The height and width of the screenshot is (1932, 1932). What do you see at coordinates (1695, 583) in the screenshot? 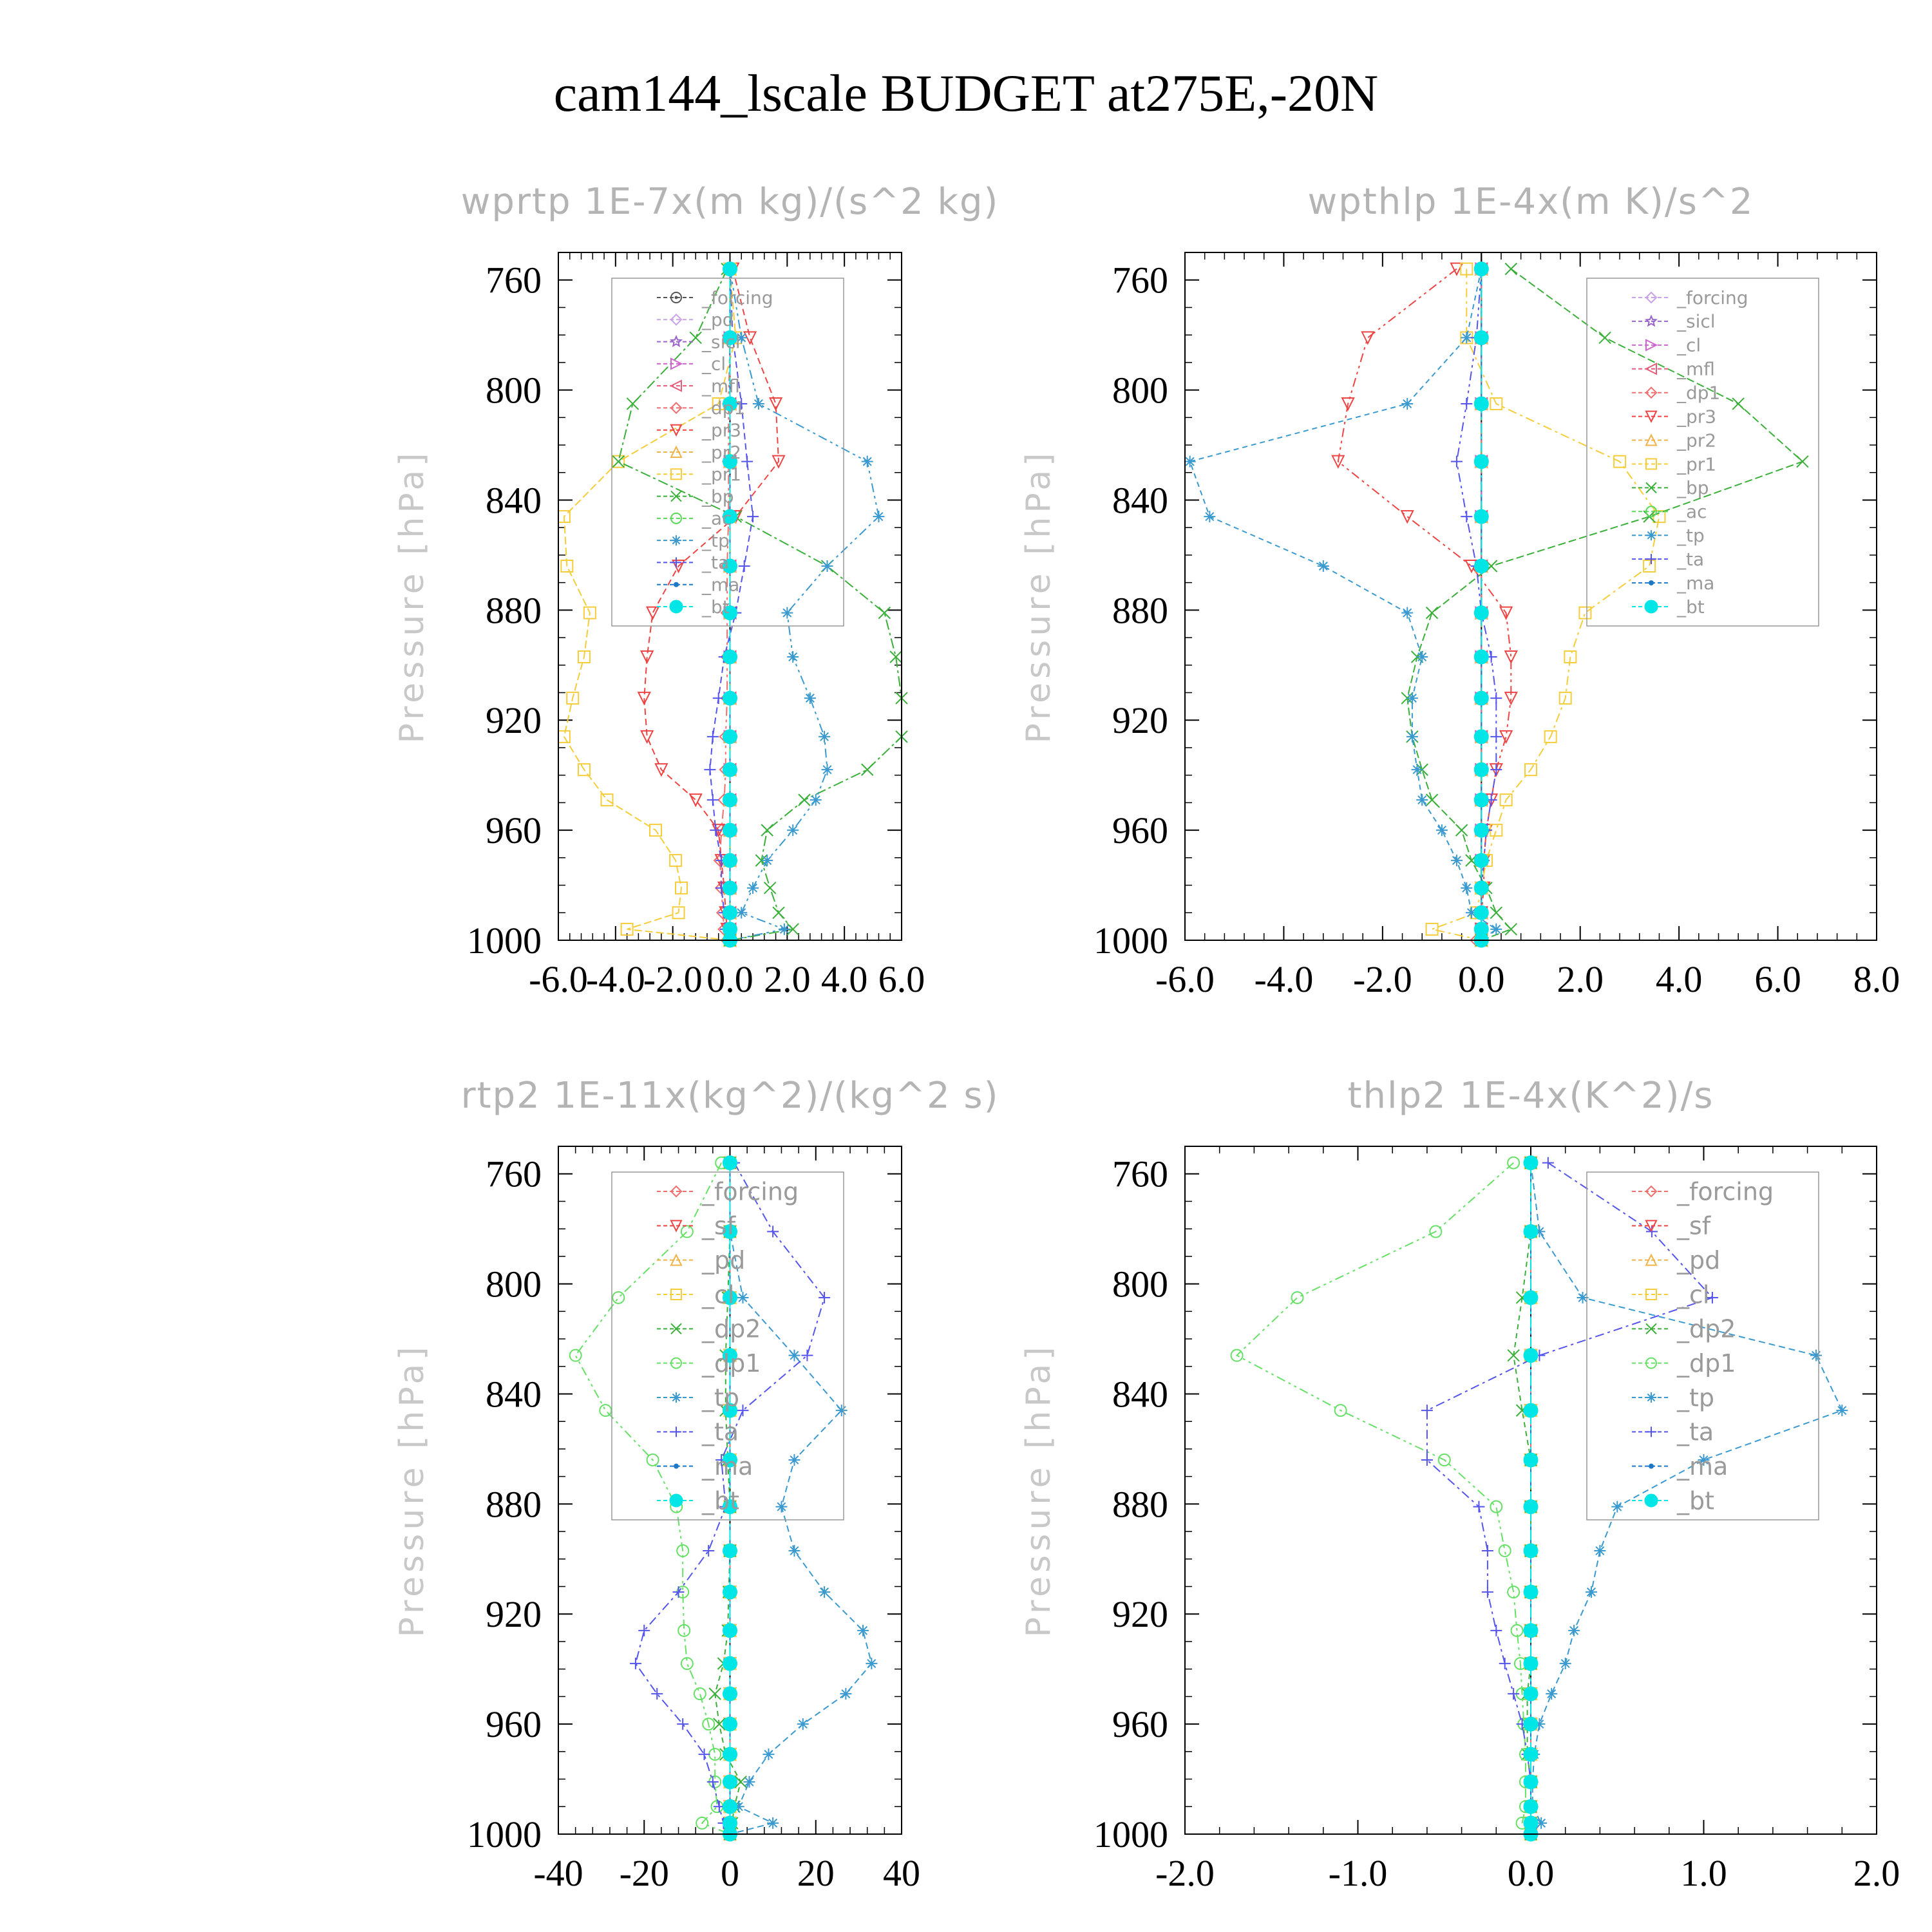
I see `legend-label: _ma` at bounding box center [1695, 583].